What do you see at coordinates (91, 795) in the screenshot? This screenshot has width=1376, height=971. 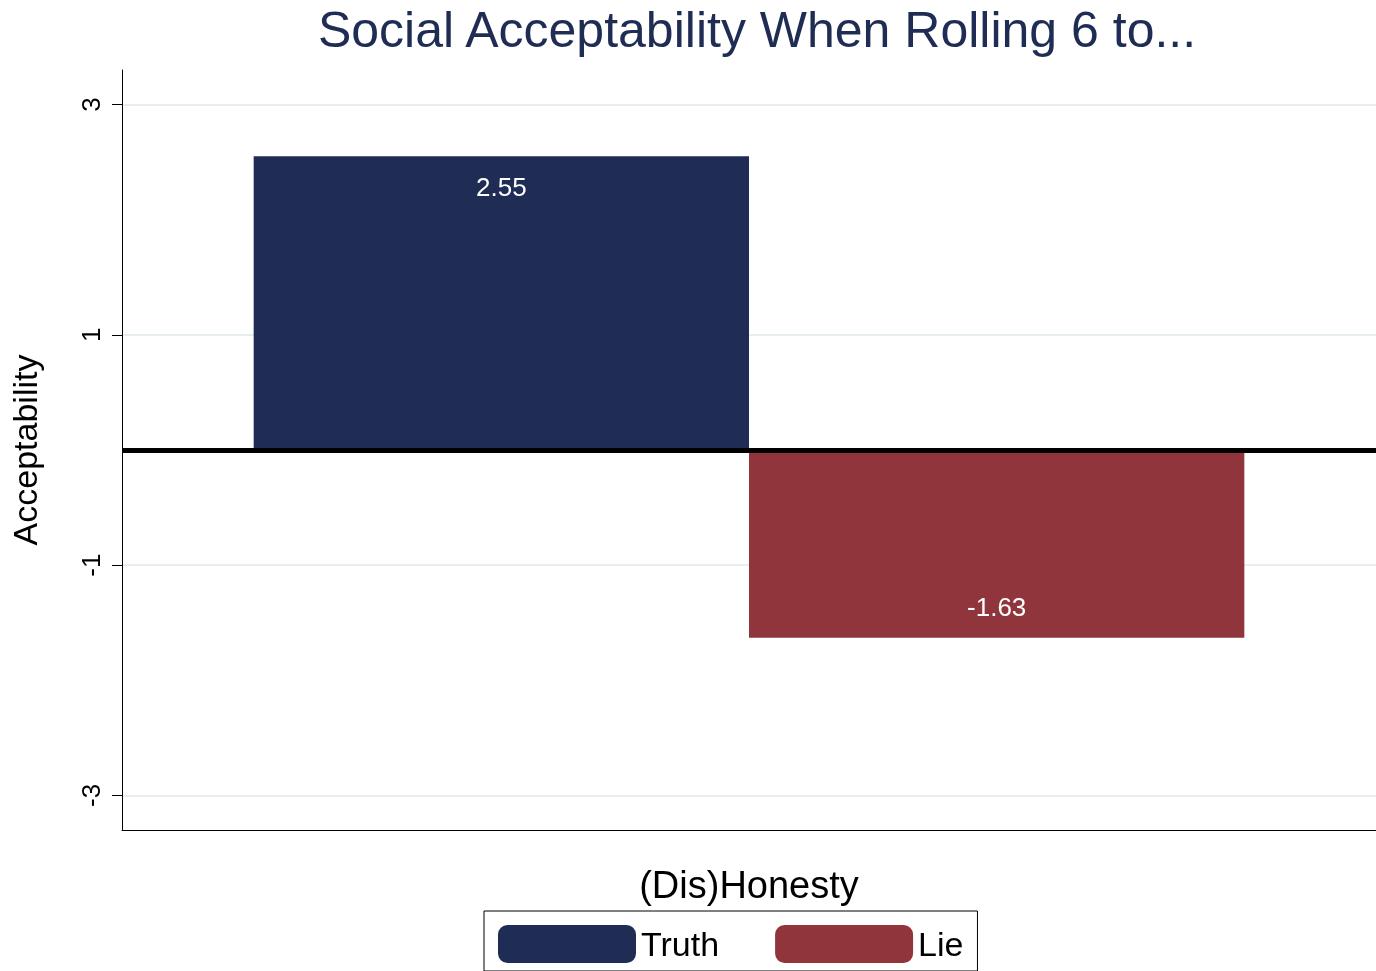 I see `y-tick-label: -3` at bounding box center [91, 795].